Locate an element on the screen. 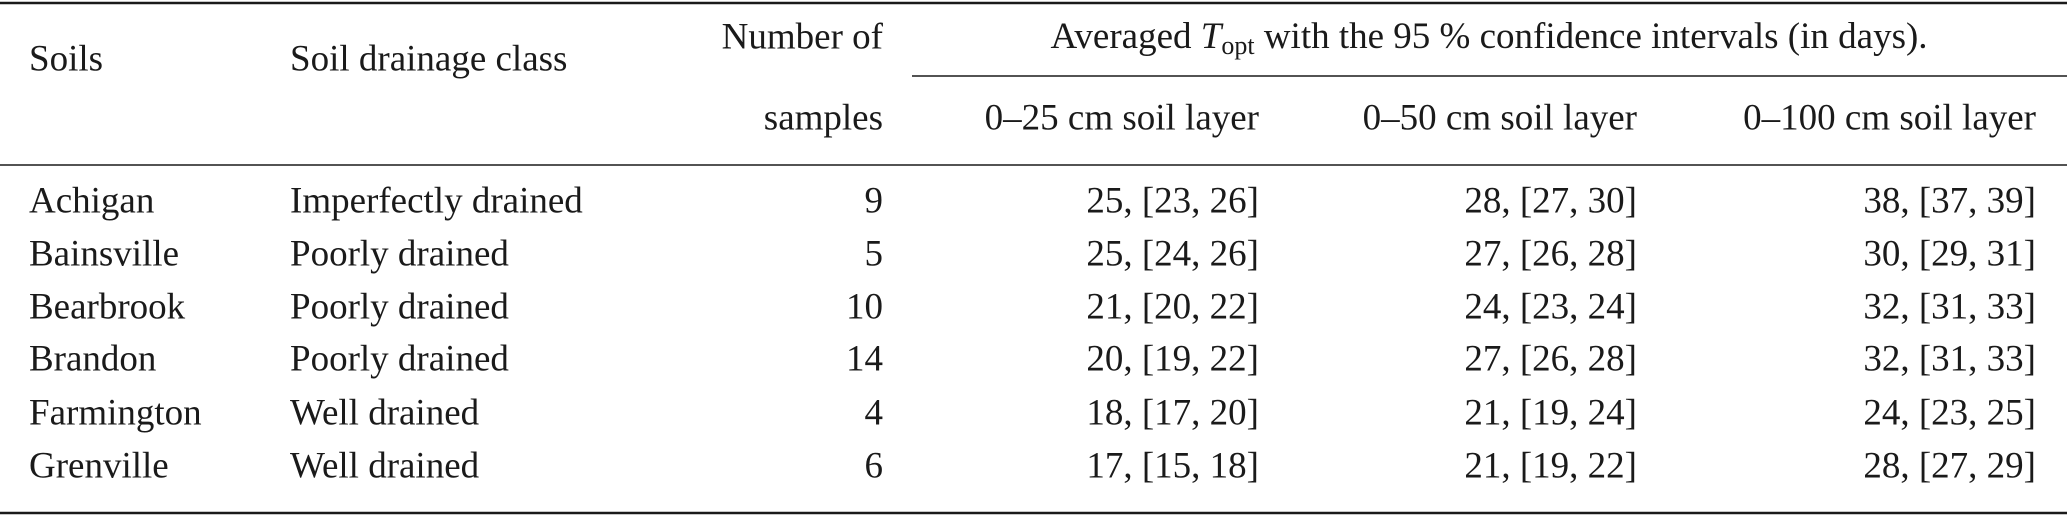 The height and width of the screenshot is (515, 2067). header-cell: Soil drainage class is located at coordinates (428, 58).